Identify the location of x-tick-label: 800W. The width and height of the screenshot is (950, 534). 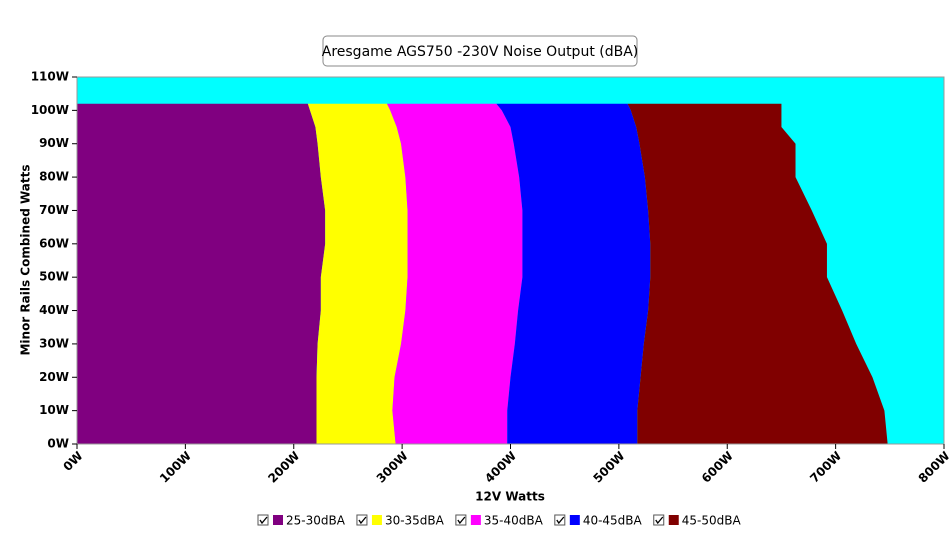
(933, 467).